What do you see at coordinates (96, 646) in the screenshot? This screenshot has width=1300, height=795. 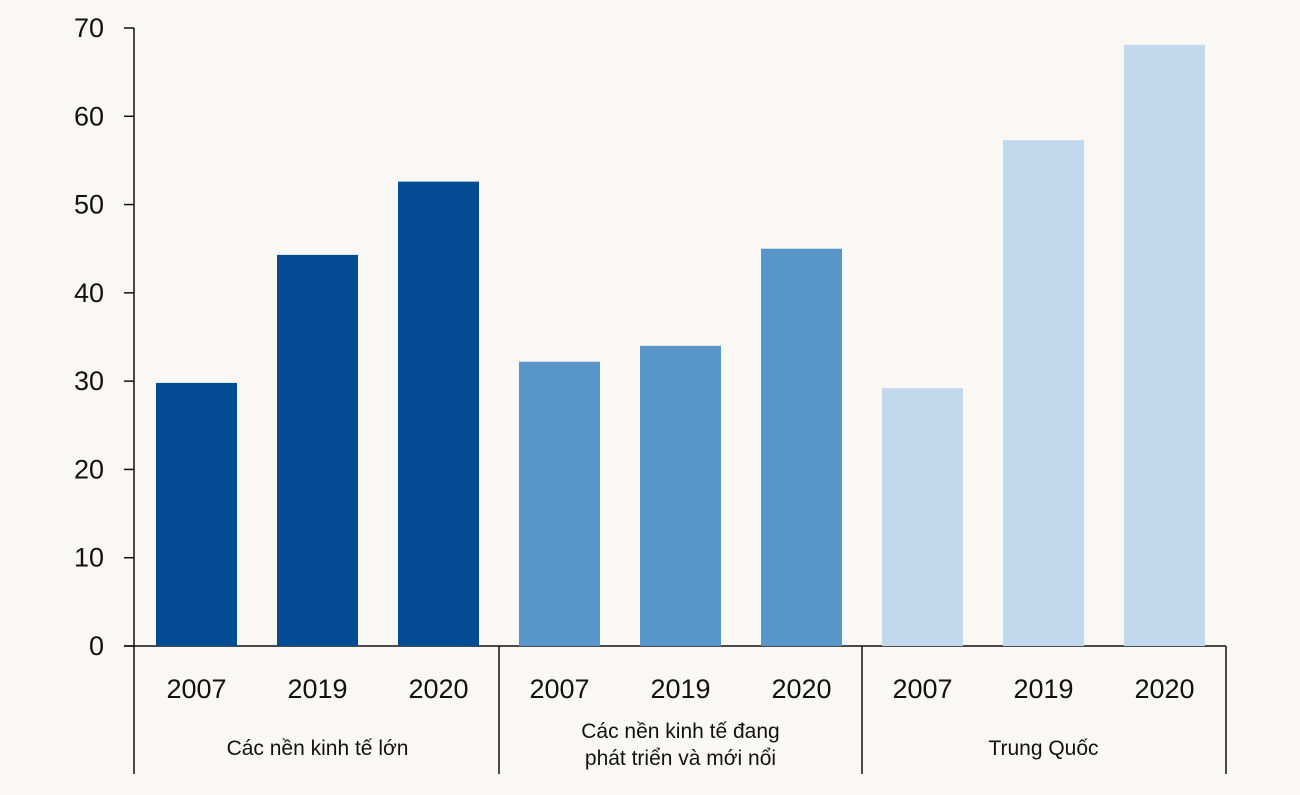 I see `y-tick-label: 0` at bounding box center [96, 646].